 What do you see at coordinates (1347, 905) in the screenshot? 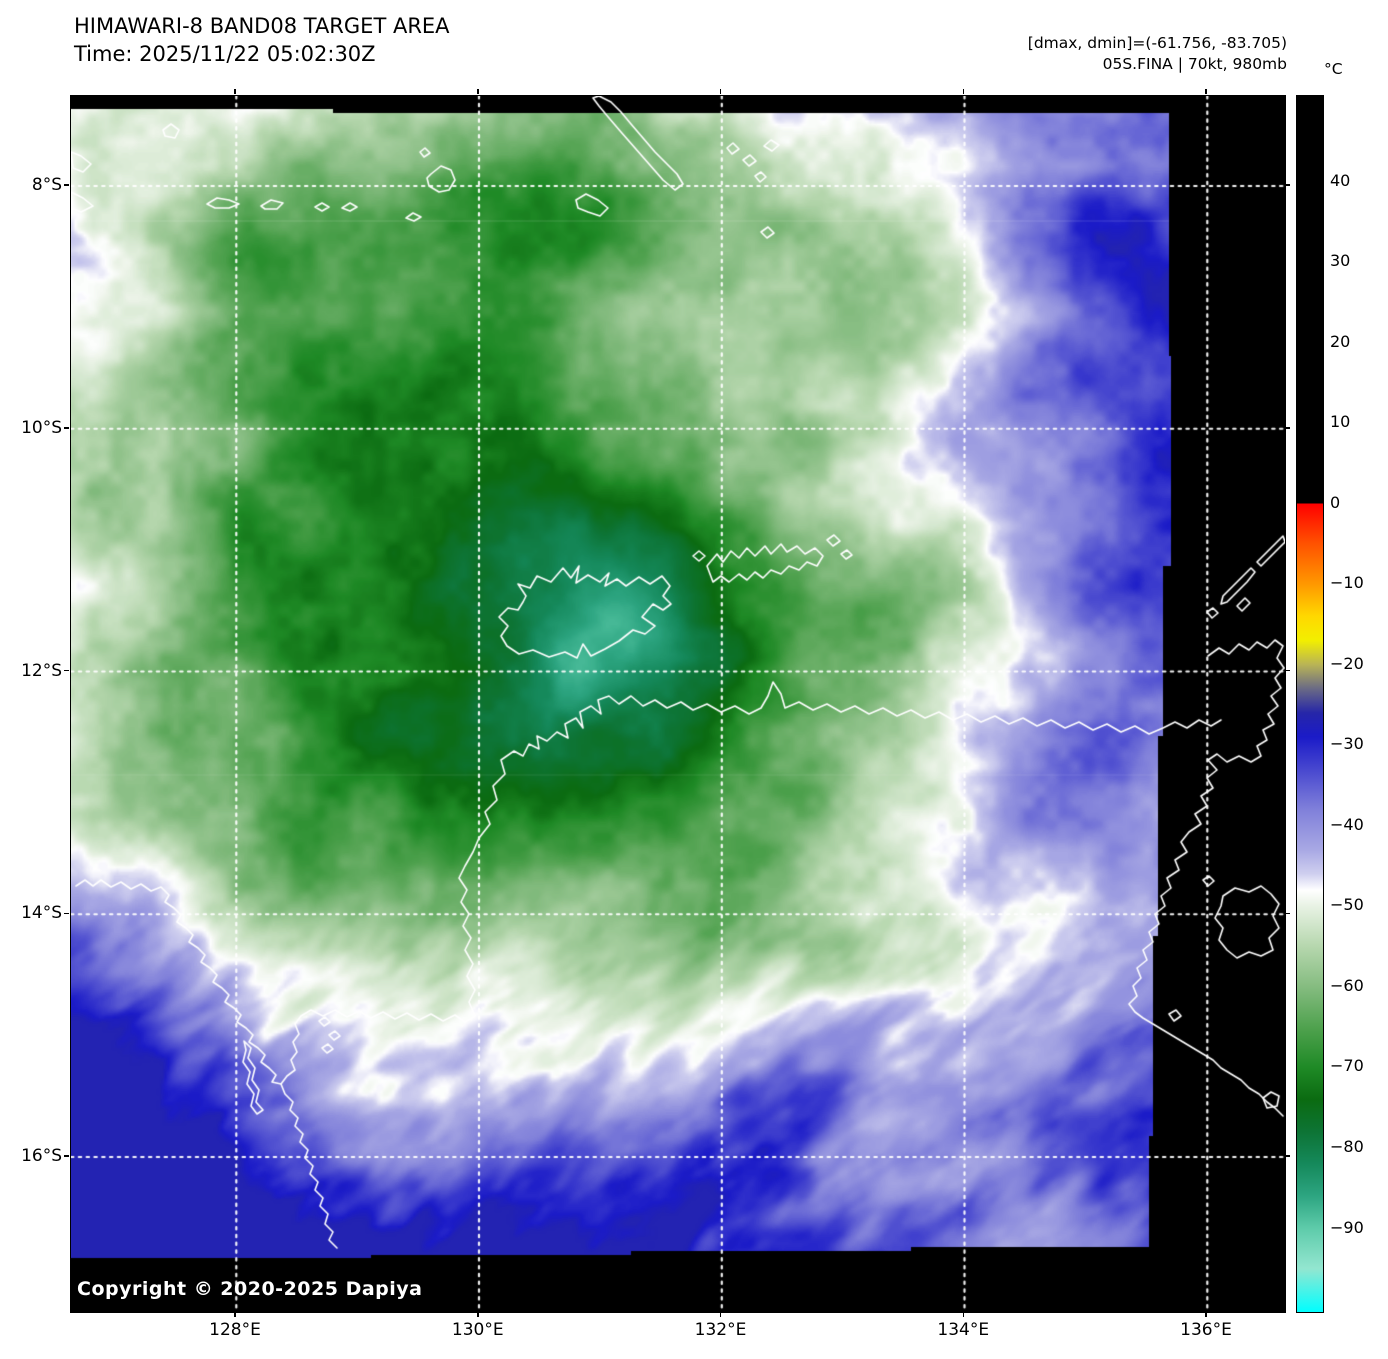
I see `colorbar-tick-label: −50` at bounding box center [1347, 905].